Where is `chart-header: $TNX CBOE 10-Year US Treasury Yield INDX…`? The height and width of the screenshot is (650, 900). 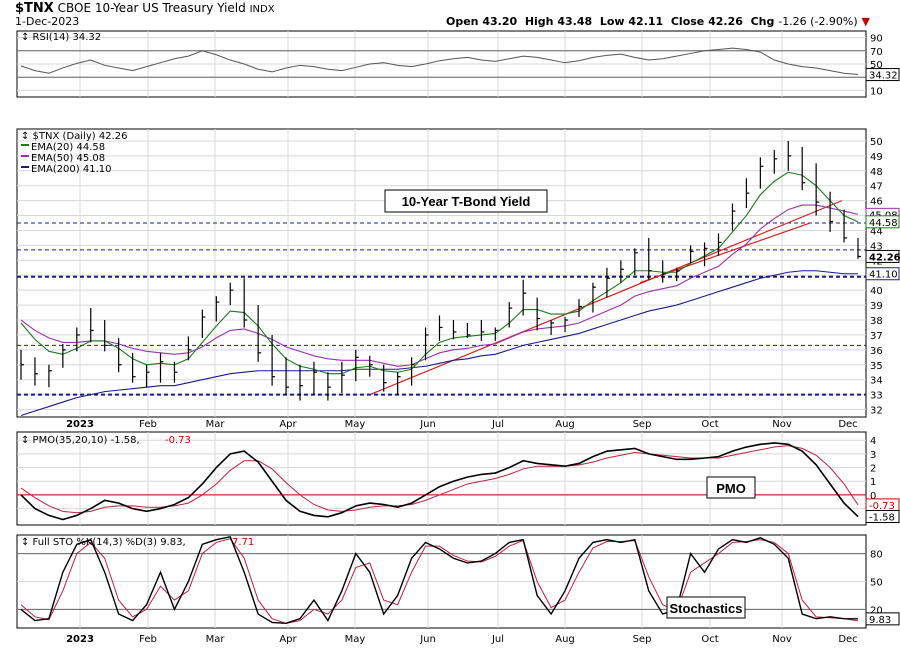
chart-header: $TNX CBOE 10-Year US Treasury Yield INDX… is located at coordinates (450, 14).